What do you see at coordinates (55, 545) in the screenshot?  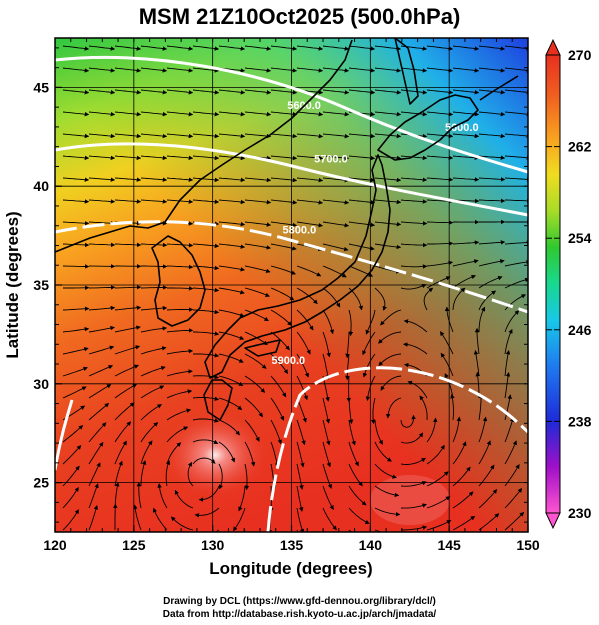 I see `x-tick-label: 120` at bounding box center [55, 545].